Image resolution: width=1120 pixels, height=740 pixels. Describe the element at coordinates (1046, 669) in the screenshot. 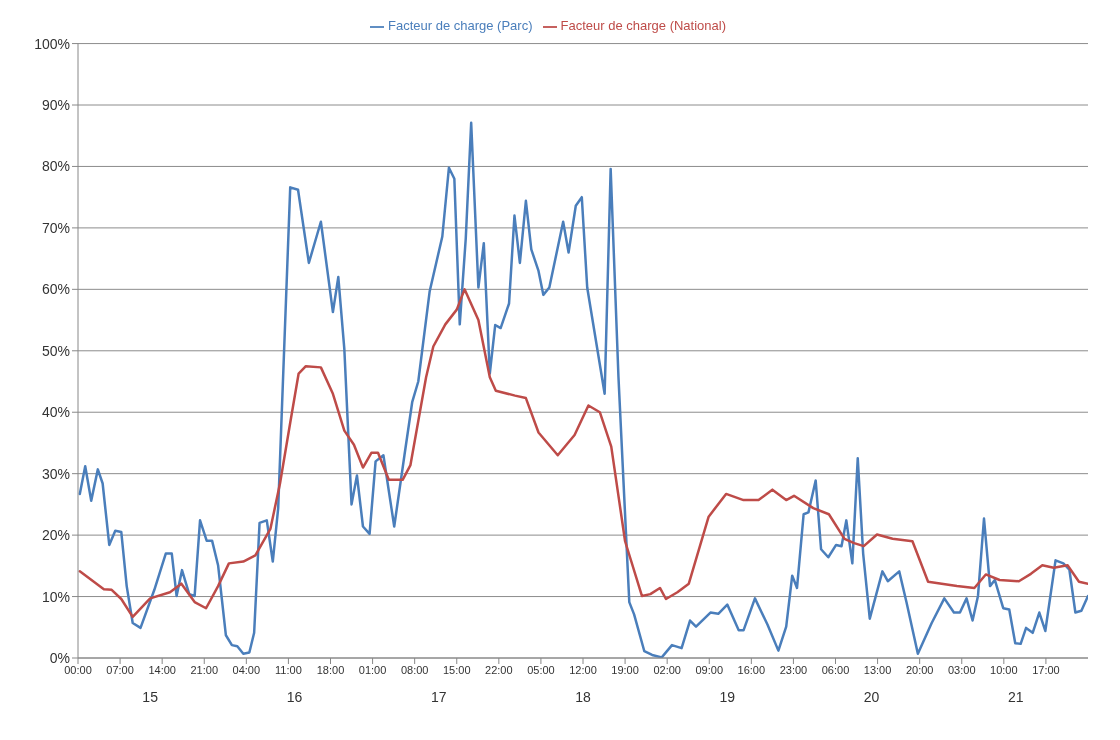

I see `x-tick-label: 17:00` at that location.